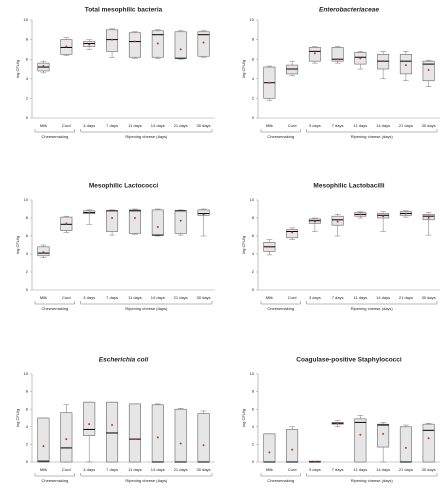 This screenshot has height=500, width=447. Describe the element at coordinates (349, 360) in the screenshot. I see `panel-title: Coagulase-positive Staphylococci` at that location.